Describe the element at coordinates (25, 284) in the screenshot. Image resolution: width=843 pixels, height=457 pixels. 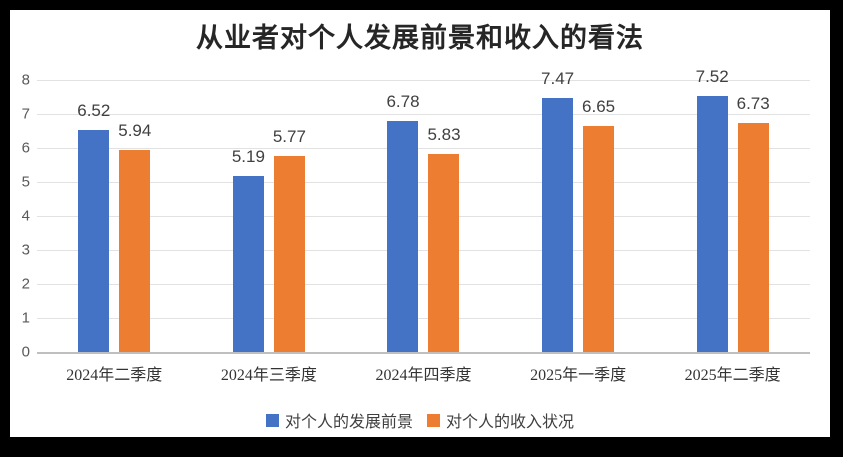
I see `y-axis-tick-label: 2` at that location.